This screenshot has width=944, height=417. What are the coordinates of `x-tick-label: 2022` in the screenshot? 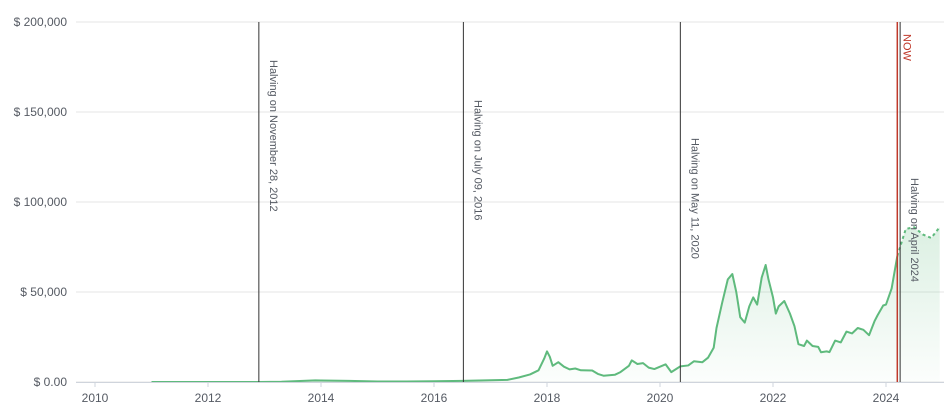 It's located at (773, 398).